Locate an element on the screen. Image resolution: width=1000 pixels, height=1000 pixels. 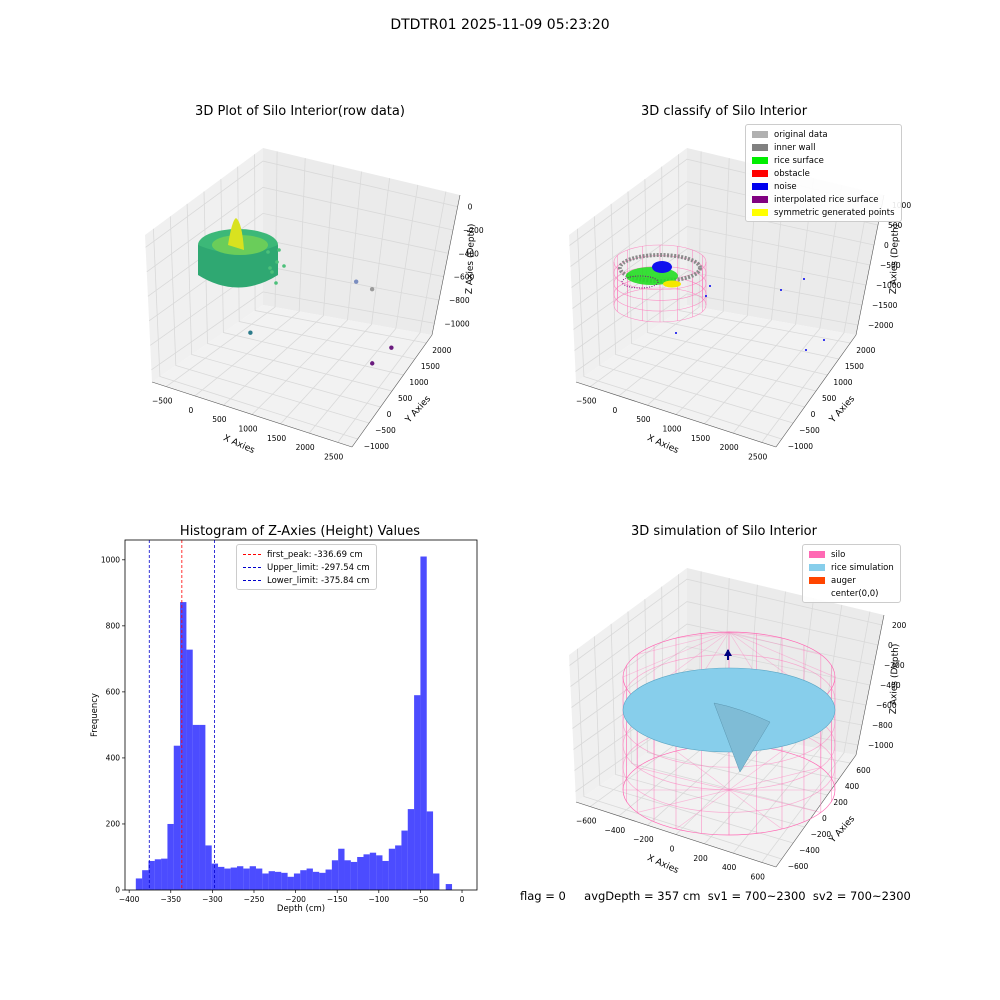
legend-item: rice simulation is located at coordinates (851, 567).